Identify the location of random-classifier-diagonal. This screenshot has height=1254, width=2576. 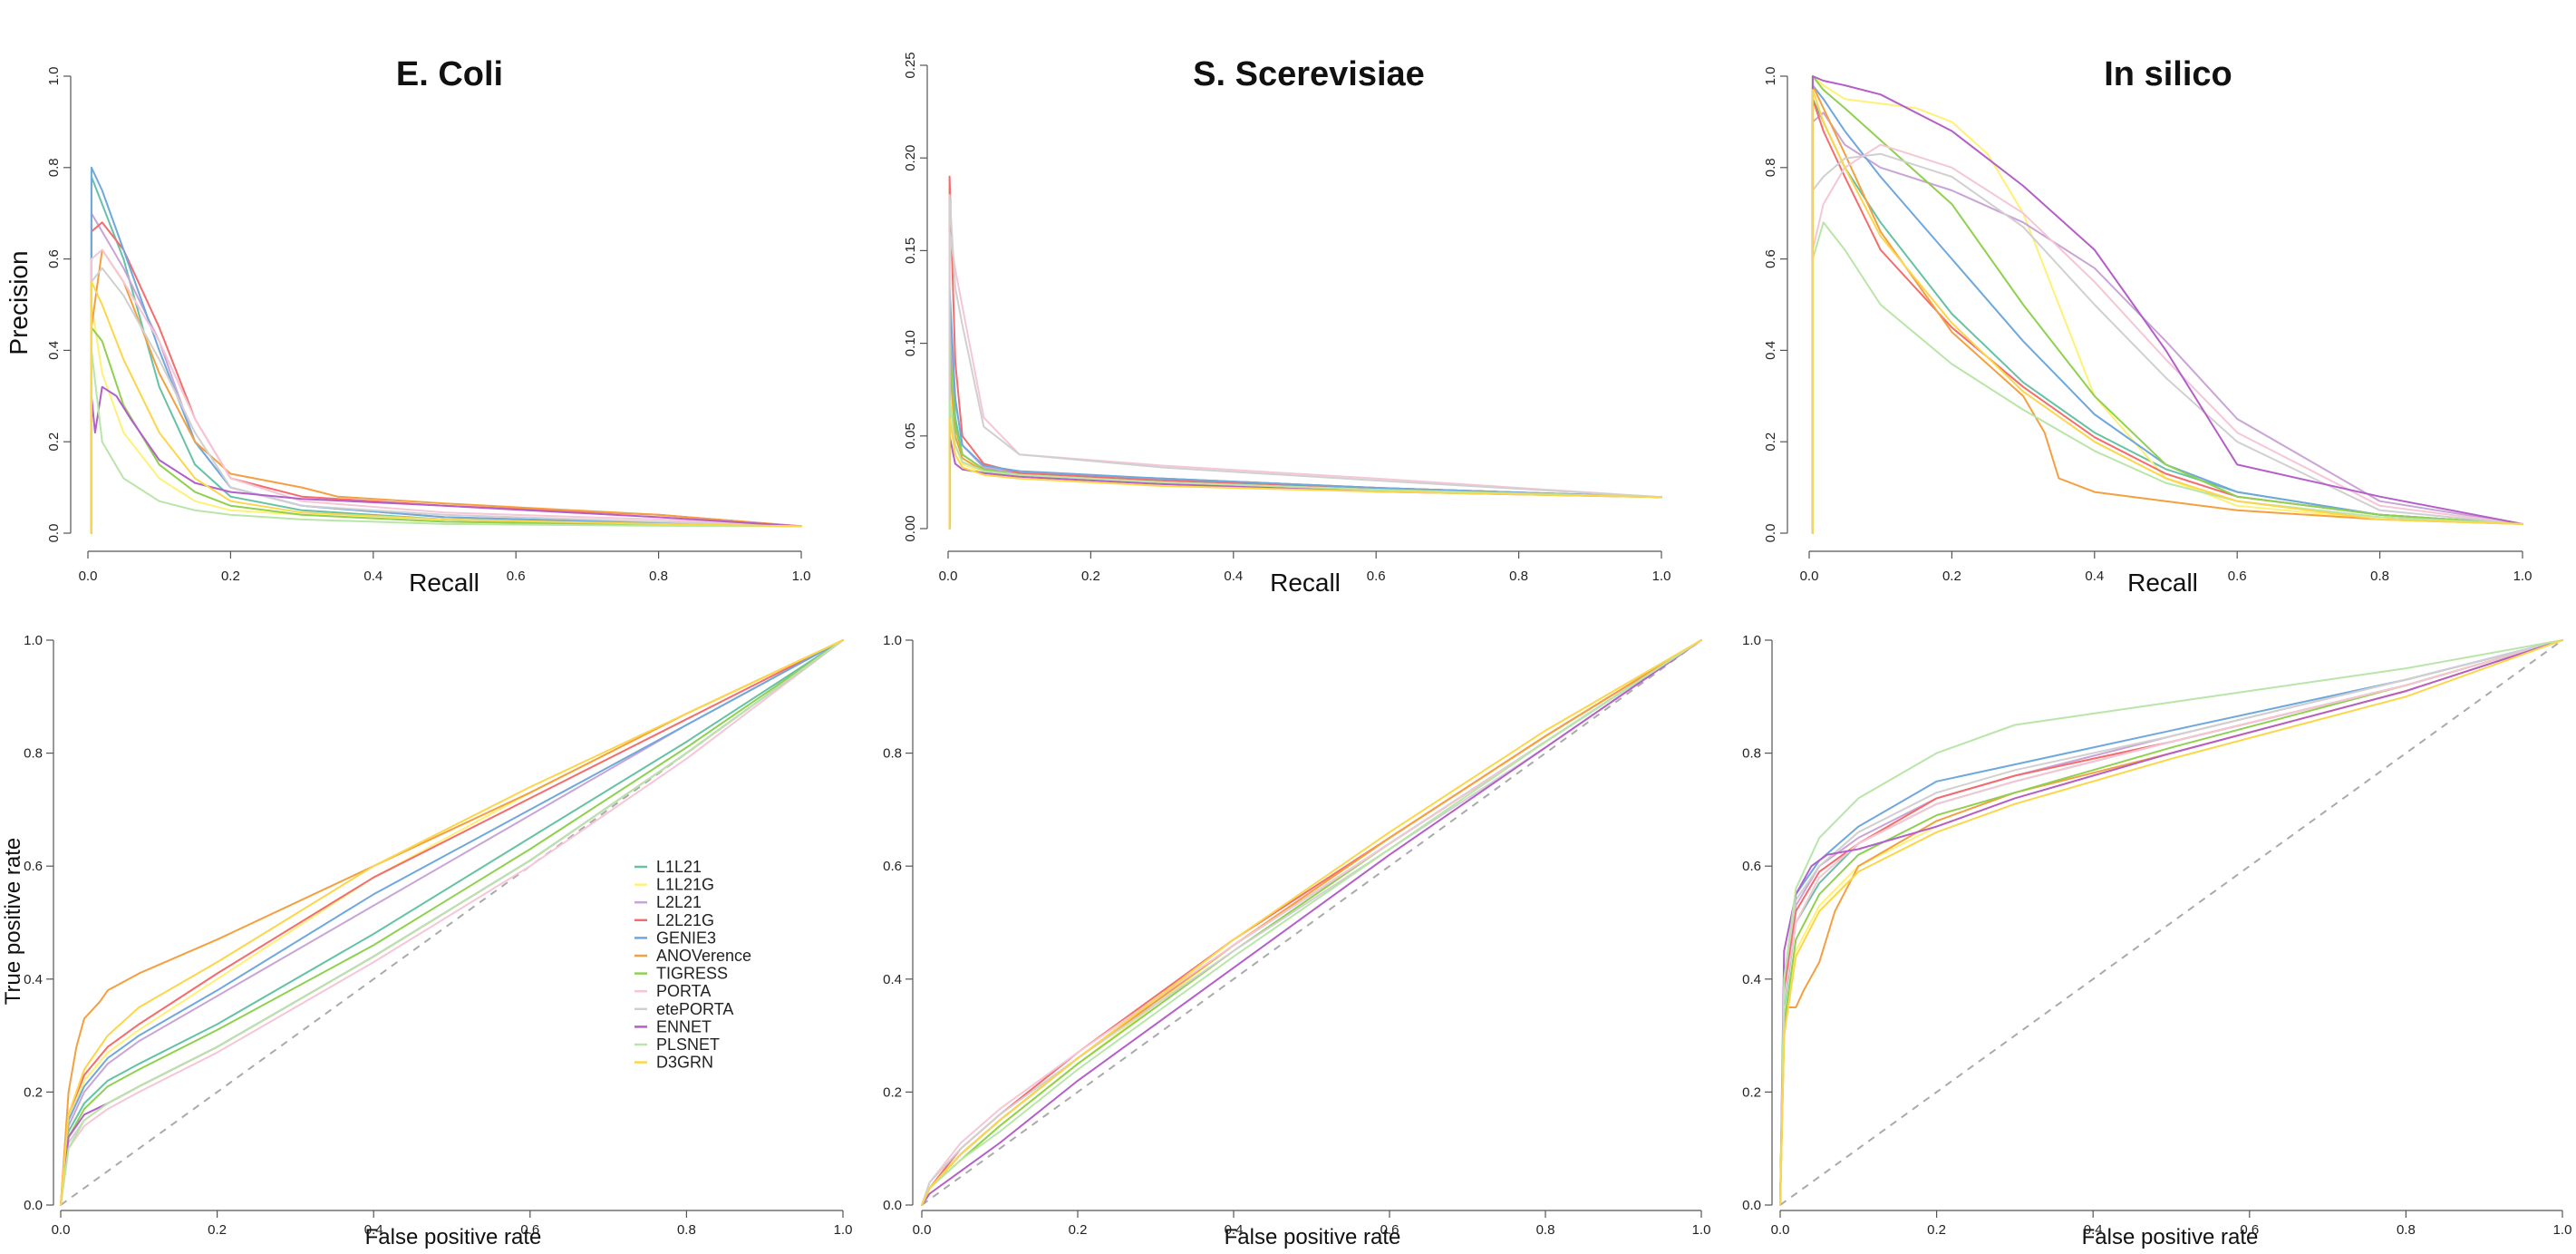
(1311, 922).